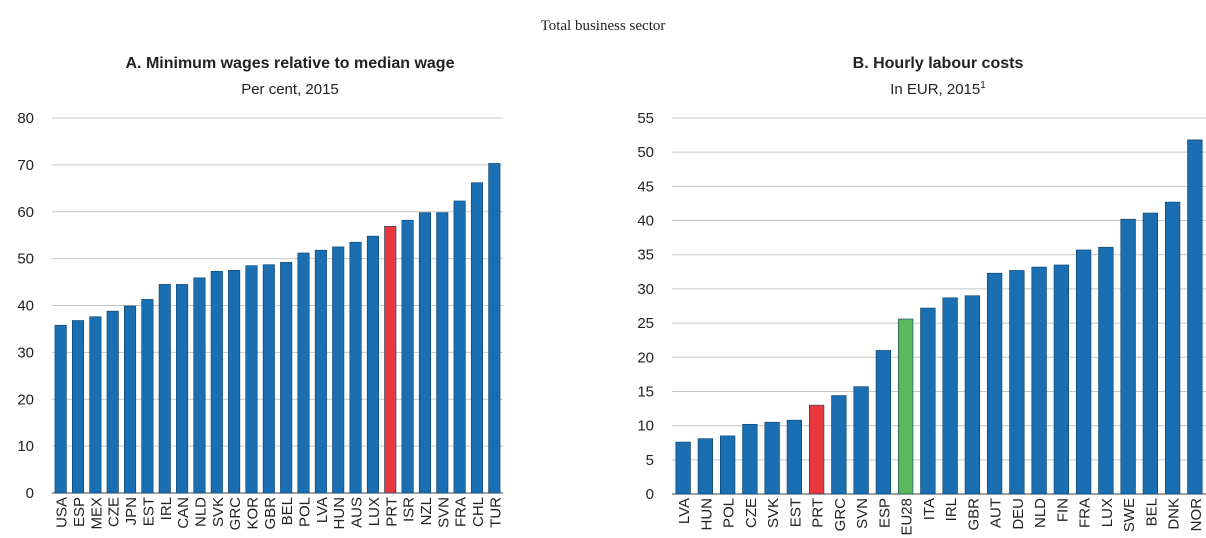  Describe the element at coordinates (357, 512) in the screenshot. I see `x-tick-label: AUS` at that location.